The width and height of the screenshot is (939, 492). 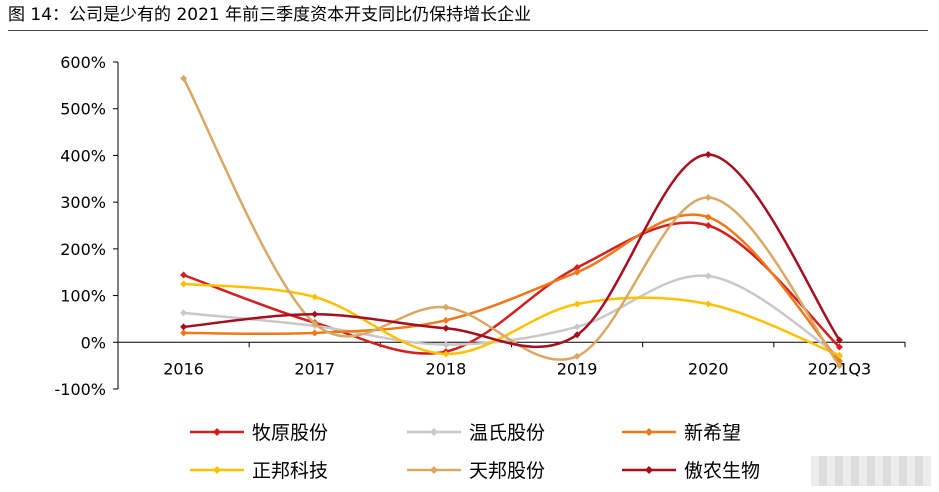 I want to click on x-tick-label: 2016, so click(x=183, y=368).